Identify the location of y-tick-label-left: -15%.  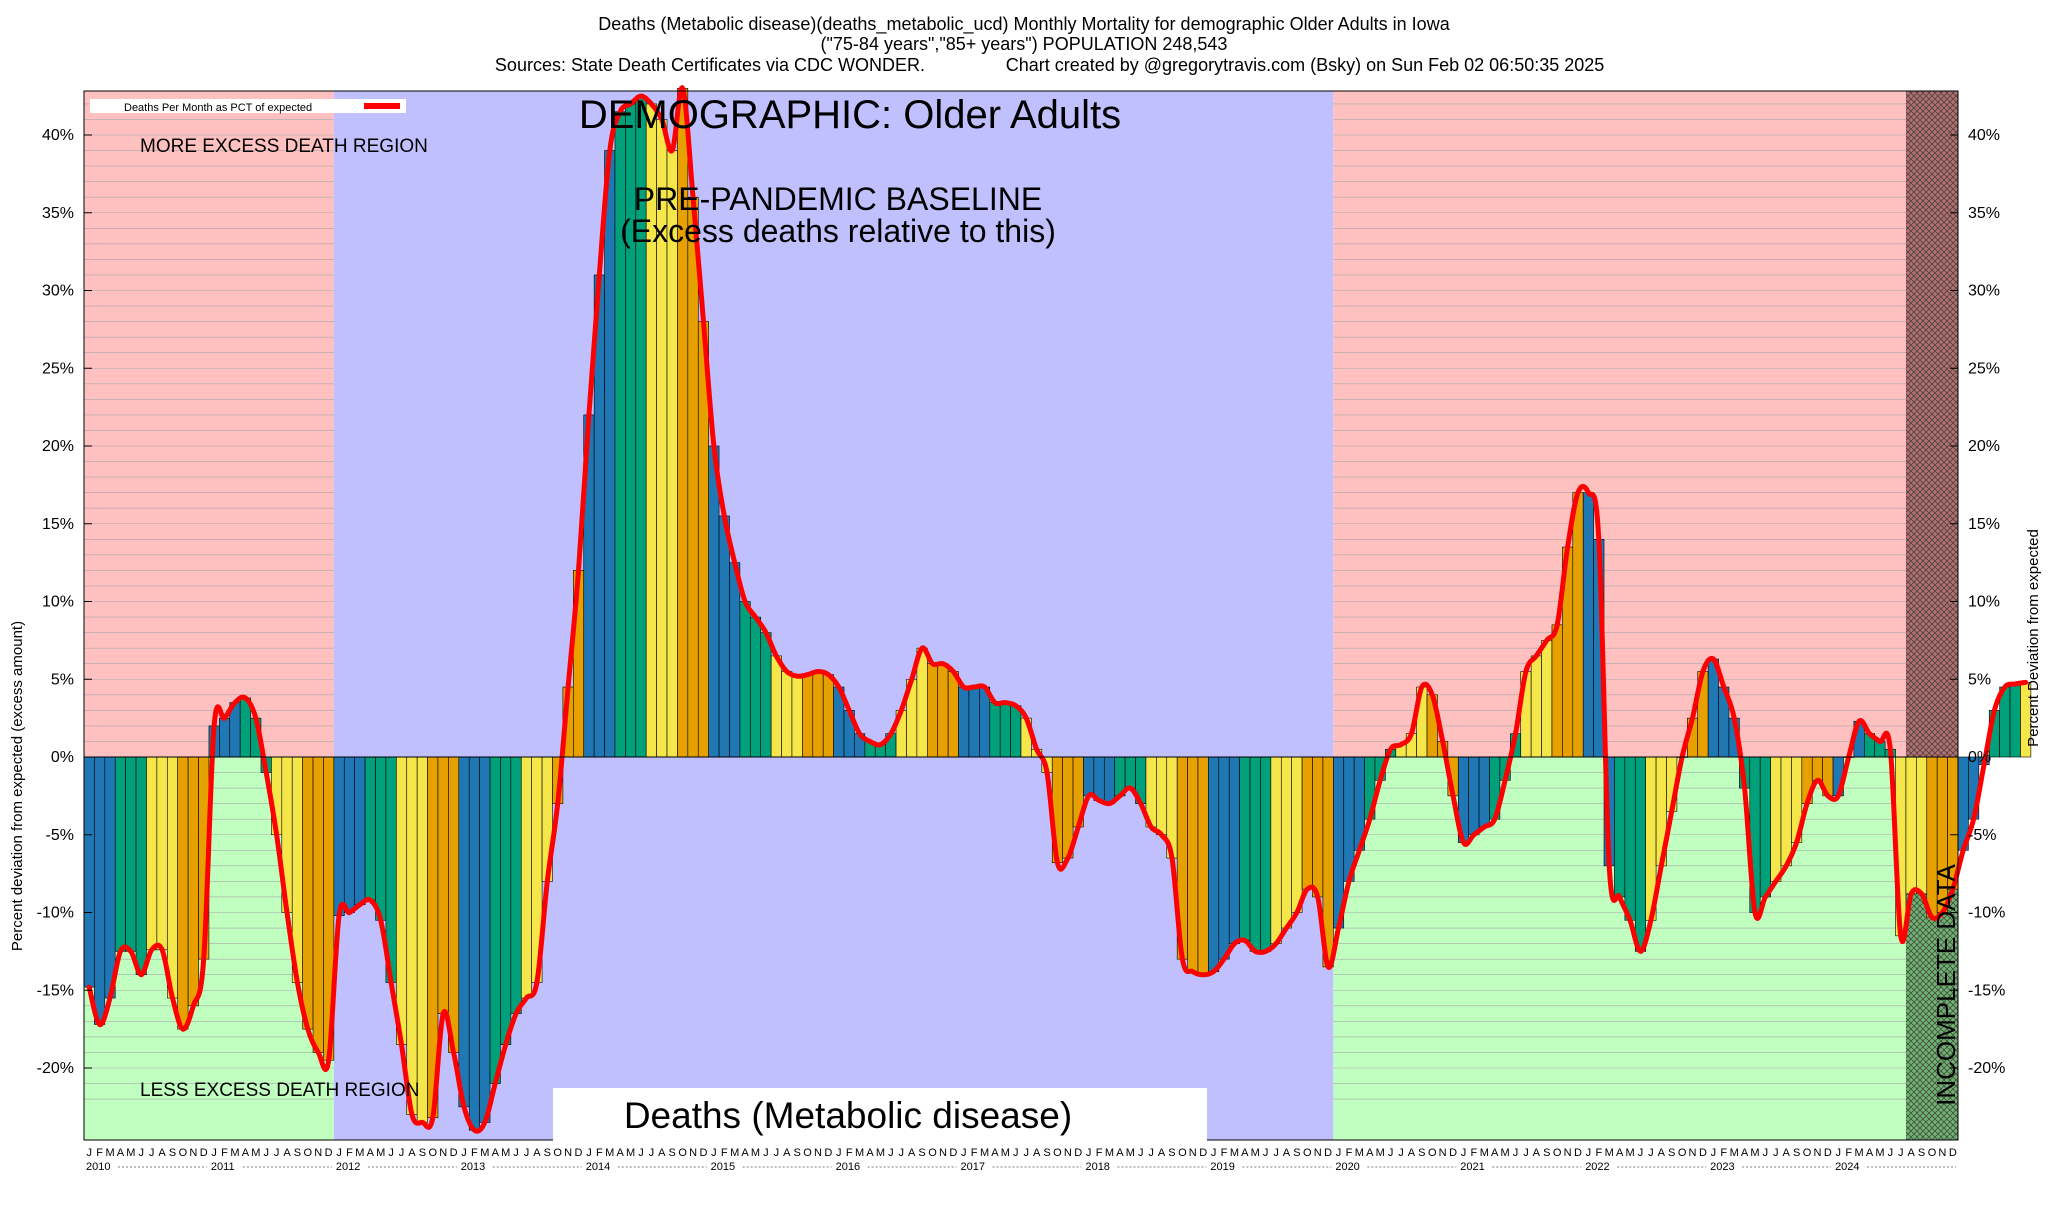
(55, 990).